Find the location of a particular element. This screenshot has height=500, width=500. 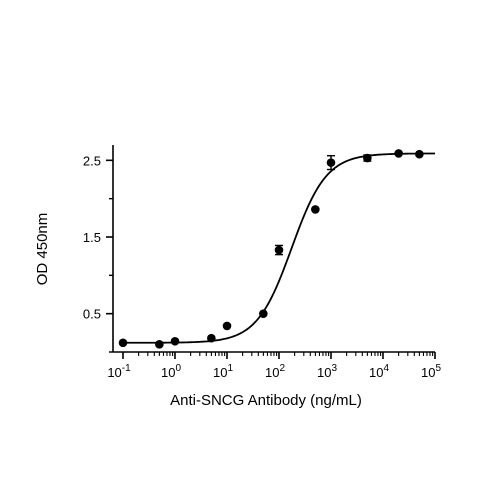

y-tick-label-1: 1.5 is located at coordinates (92, 237).